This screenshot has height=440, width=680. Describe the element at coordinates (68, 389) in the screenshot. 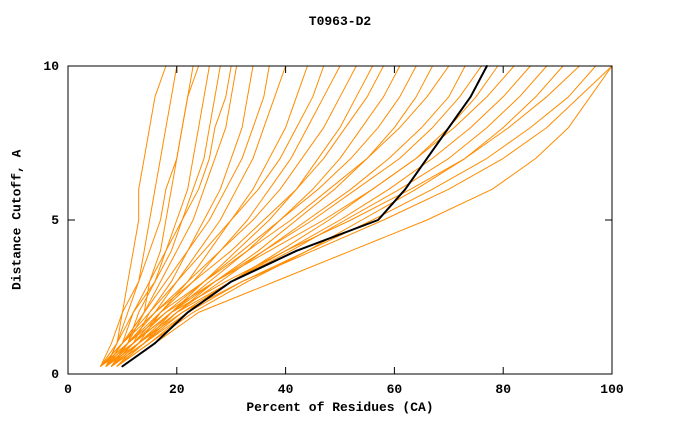

I see `x-tick-label: 0` at that location.